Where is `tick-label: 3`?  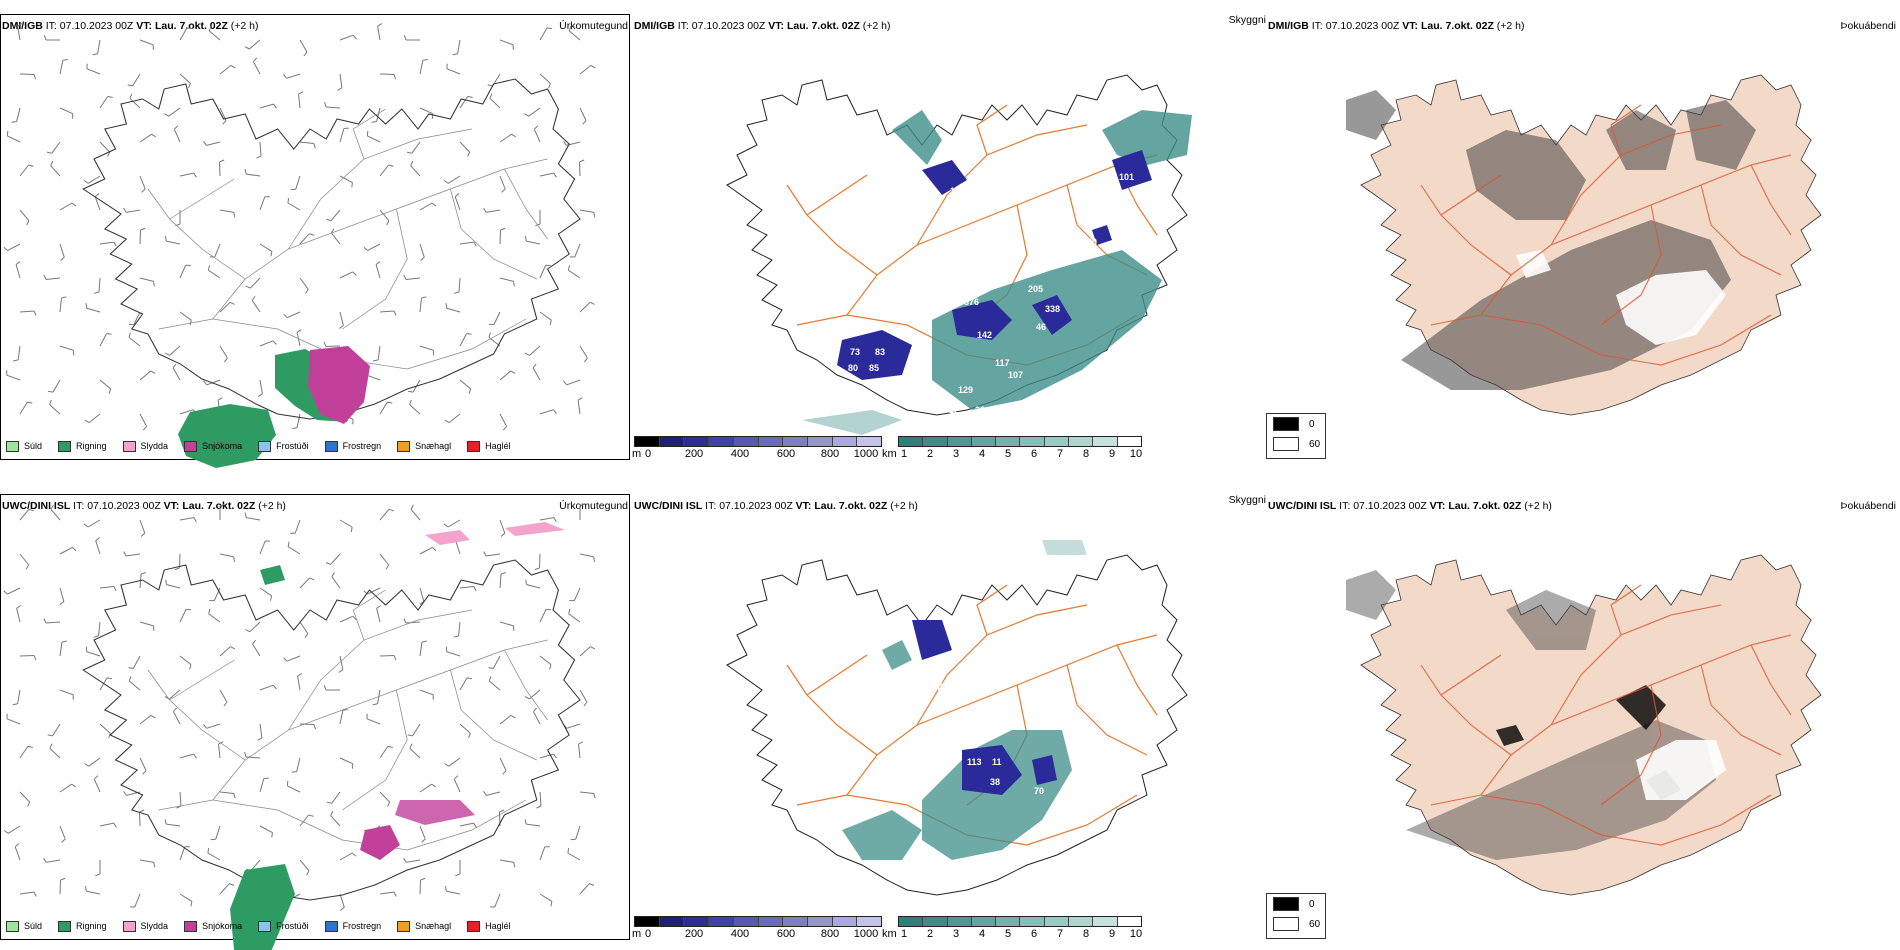 tick-label: 3 is located at coordinates (956, 454).